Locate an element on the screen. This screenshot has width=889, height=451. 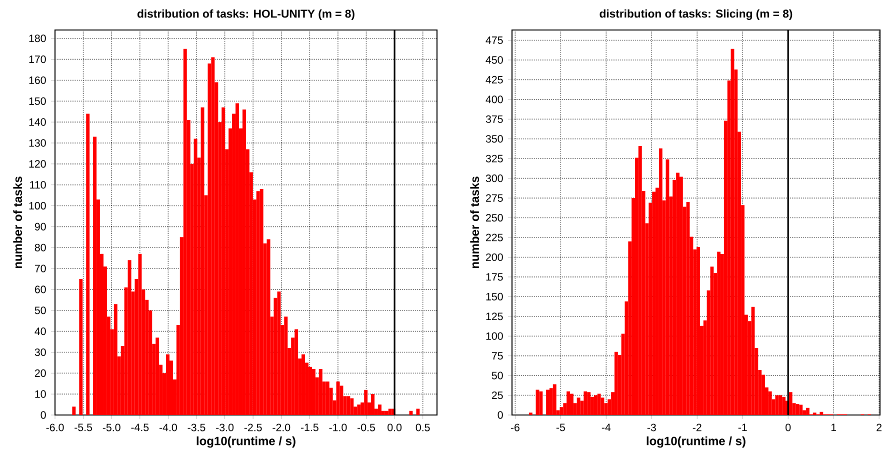
y-tick-label: 75 is located at coordinates (497, 356).